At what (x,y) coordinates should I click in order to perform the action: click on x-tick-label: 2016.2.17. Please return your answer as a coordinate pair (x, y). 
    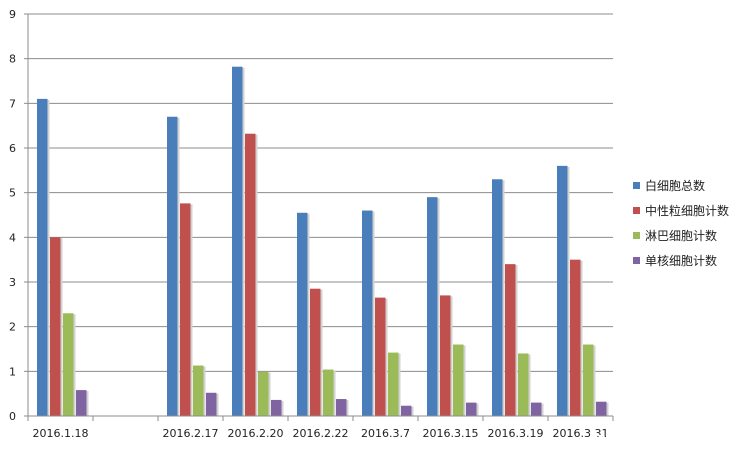
    Looking at the image, I should click on (191, 433).